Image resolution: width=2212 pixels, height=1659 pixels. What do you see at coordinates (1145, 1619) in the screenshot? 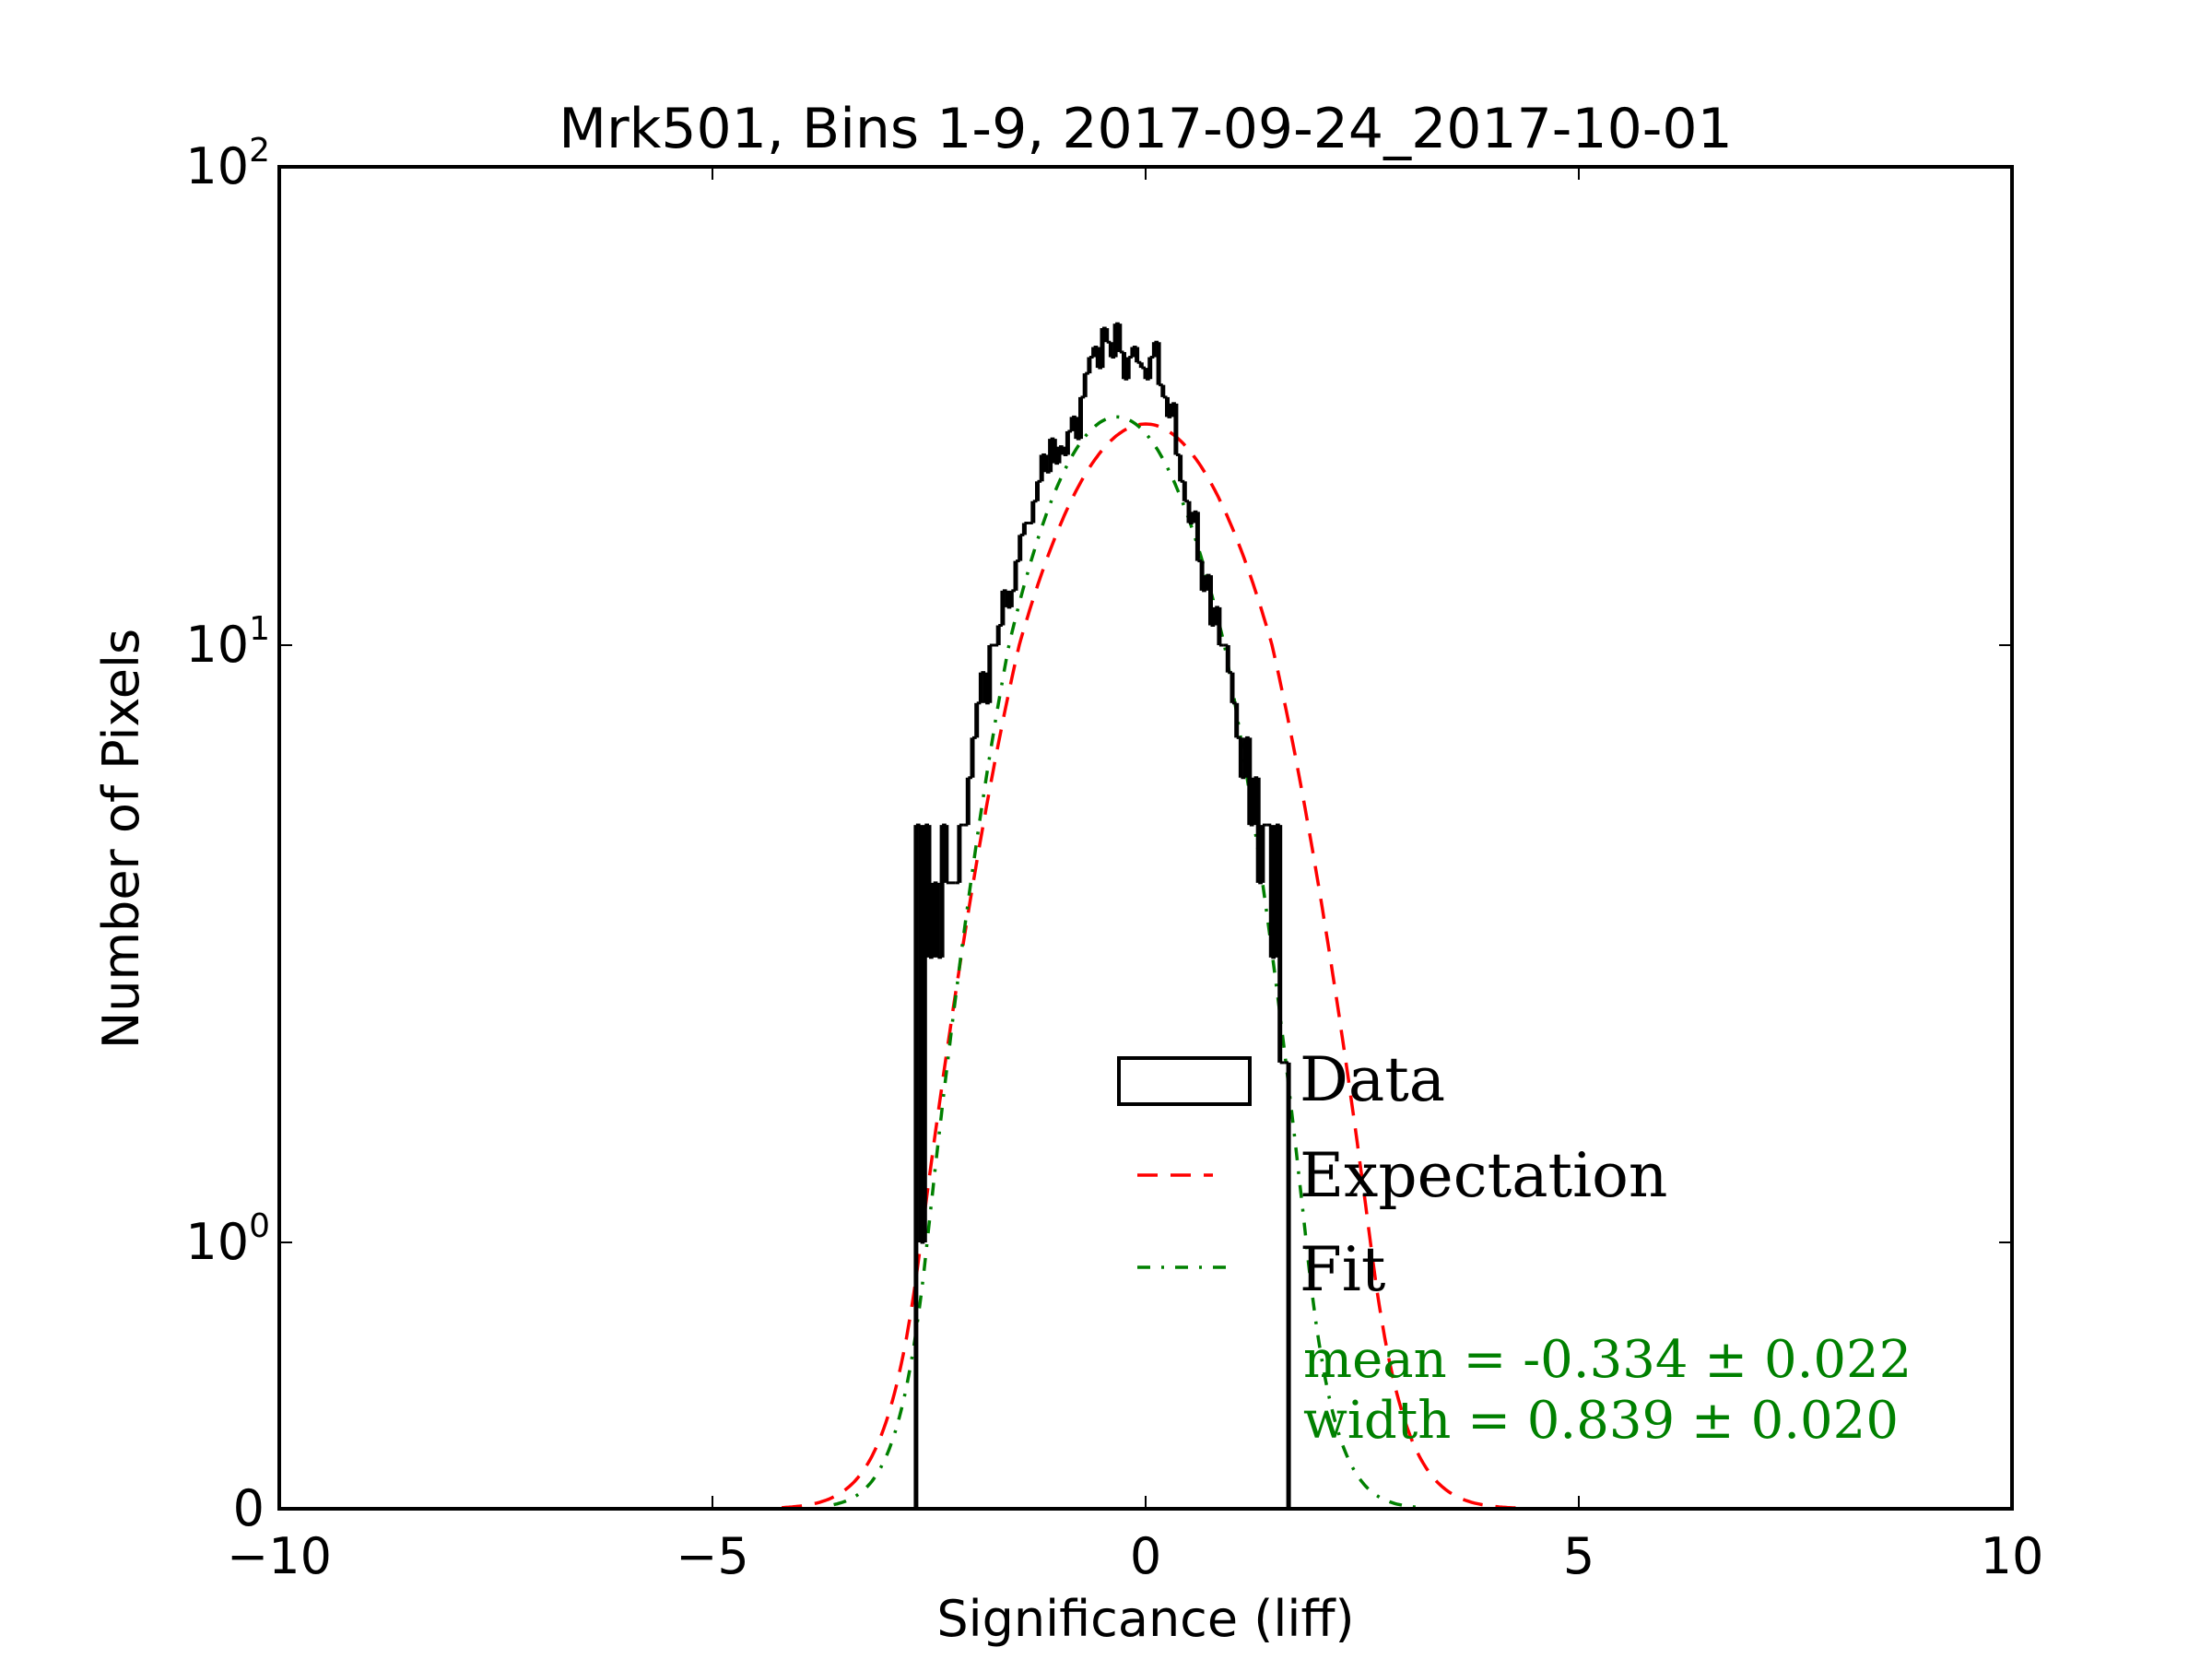
I see `x-axis-label: Significance (liff)` at bounding box center [1145, 1619].